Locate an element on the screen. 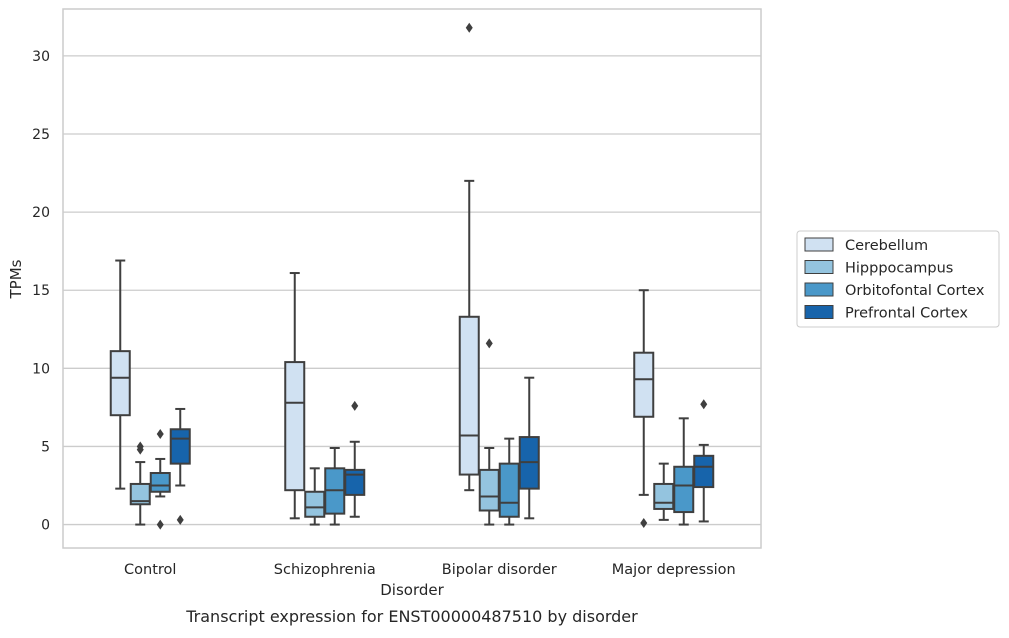 This screenshot has height=638, width=1009. legend-label: Prefrontal Cortex is located at coordinates (906, 314).